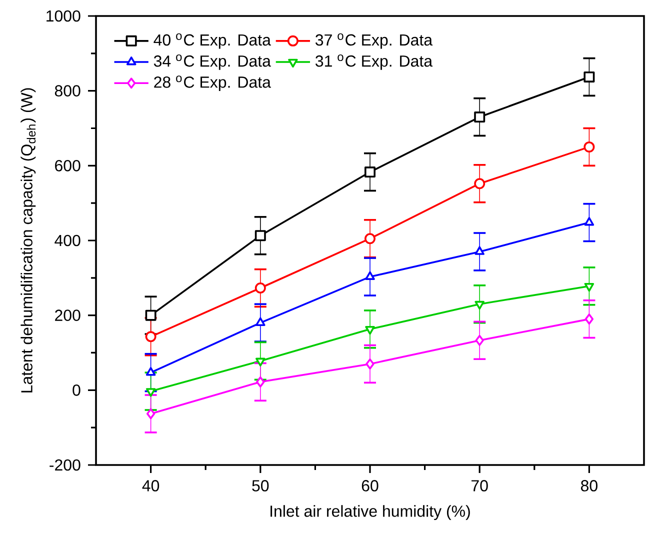  I want to click on x-tick-label: 70, so click(480, 486).